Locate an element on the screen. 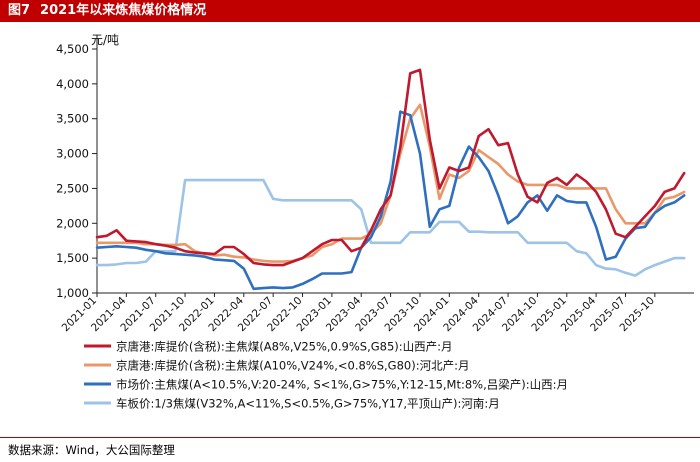 The image size is (700, 462). figure-label: 图7 is located at coordinates (19, 10).